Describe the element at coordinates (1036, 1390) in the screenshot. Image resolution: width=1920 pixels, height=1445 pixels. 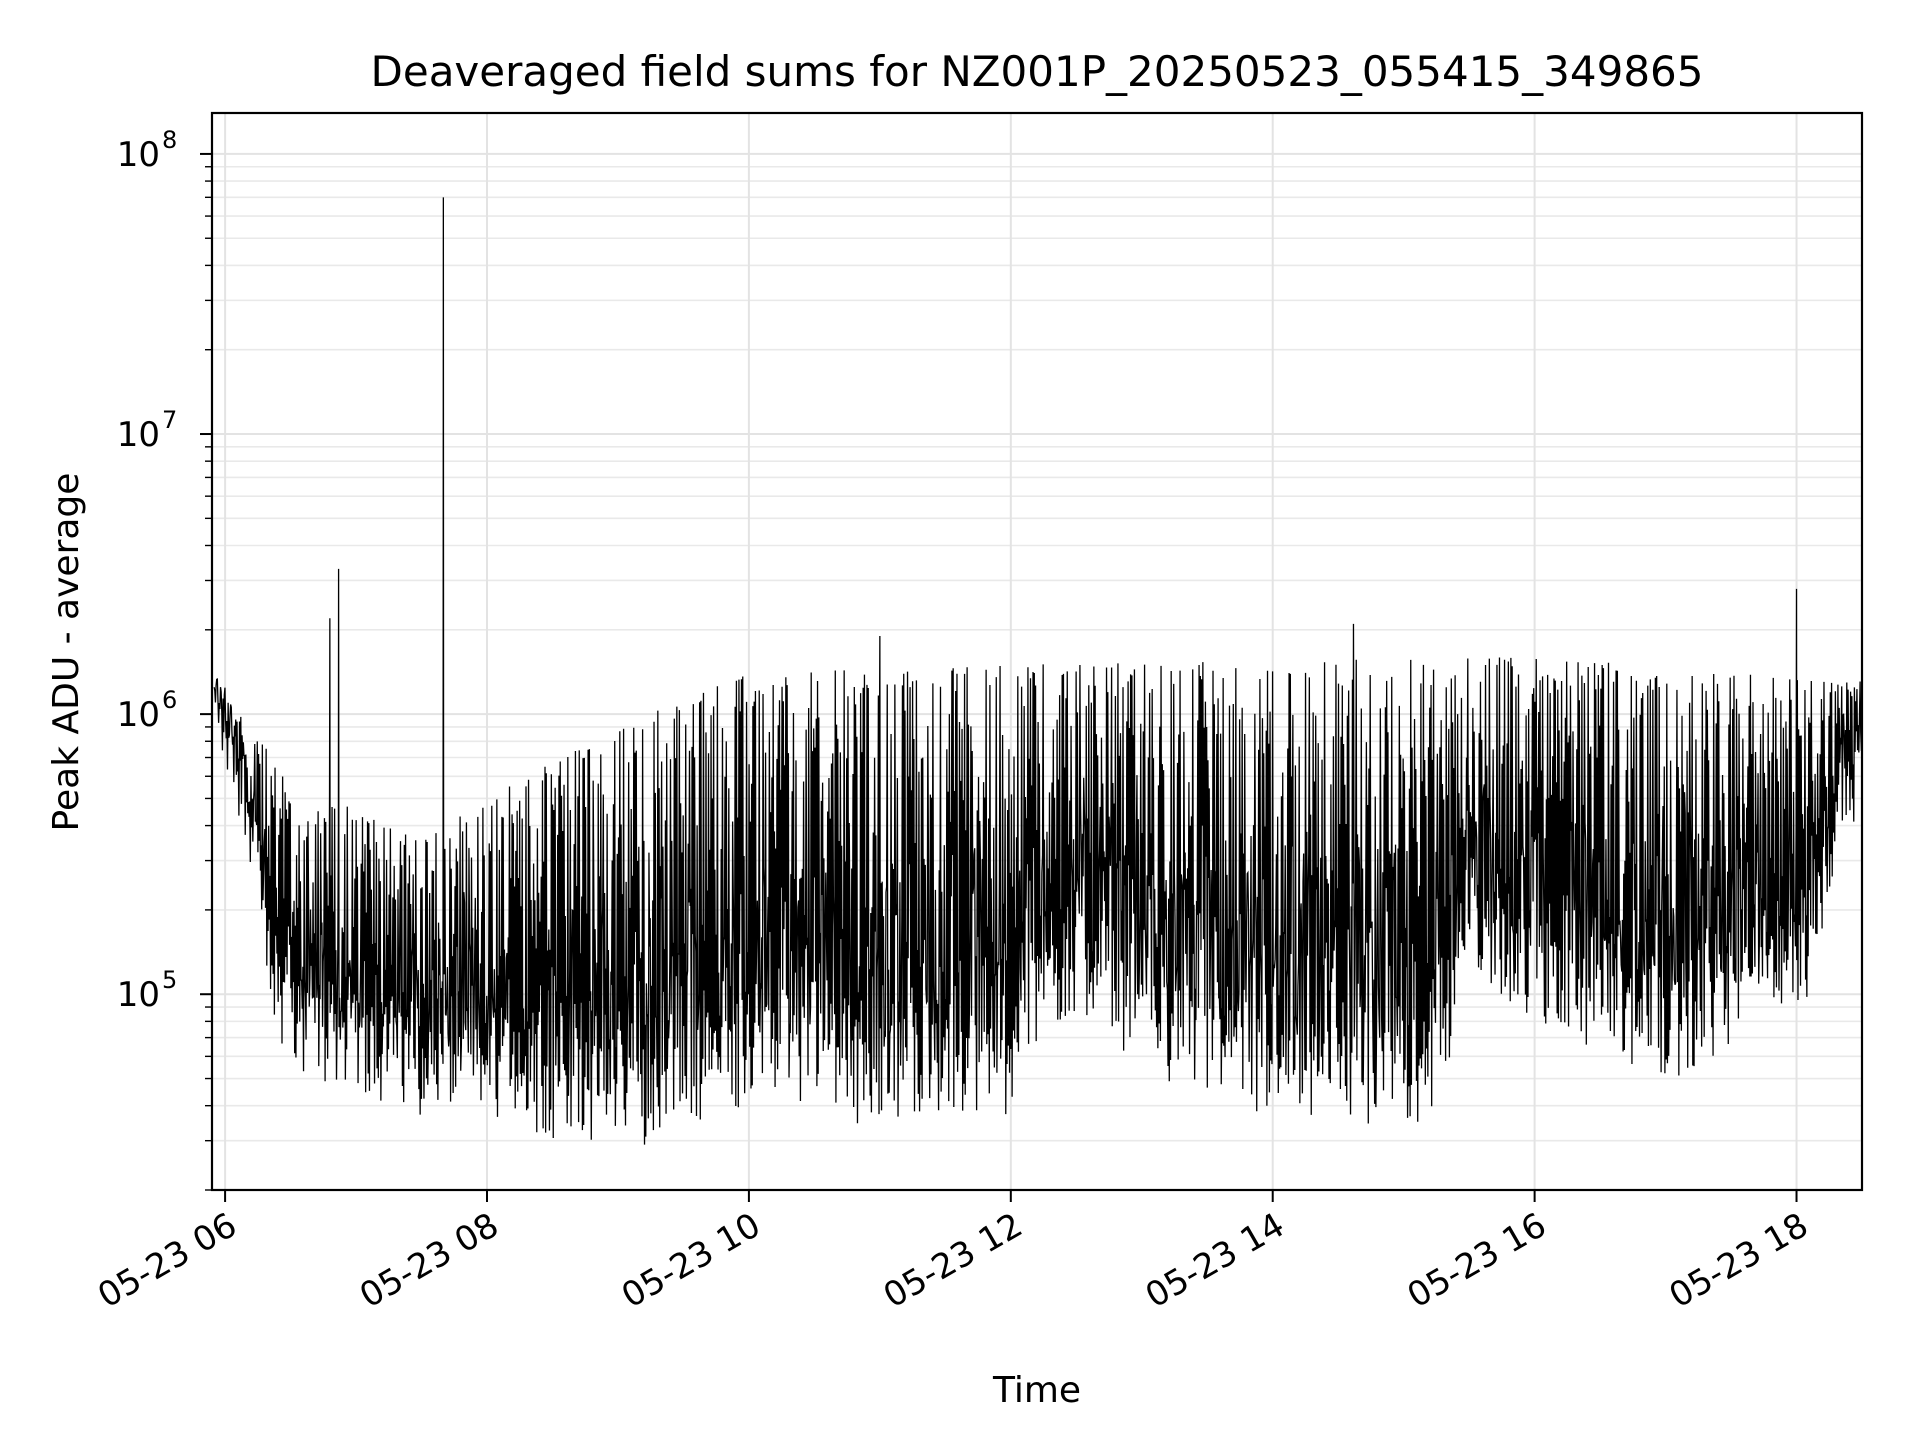
I see `x-axis-label: Time` at that location.